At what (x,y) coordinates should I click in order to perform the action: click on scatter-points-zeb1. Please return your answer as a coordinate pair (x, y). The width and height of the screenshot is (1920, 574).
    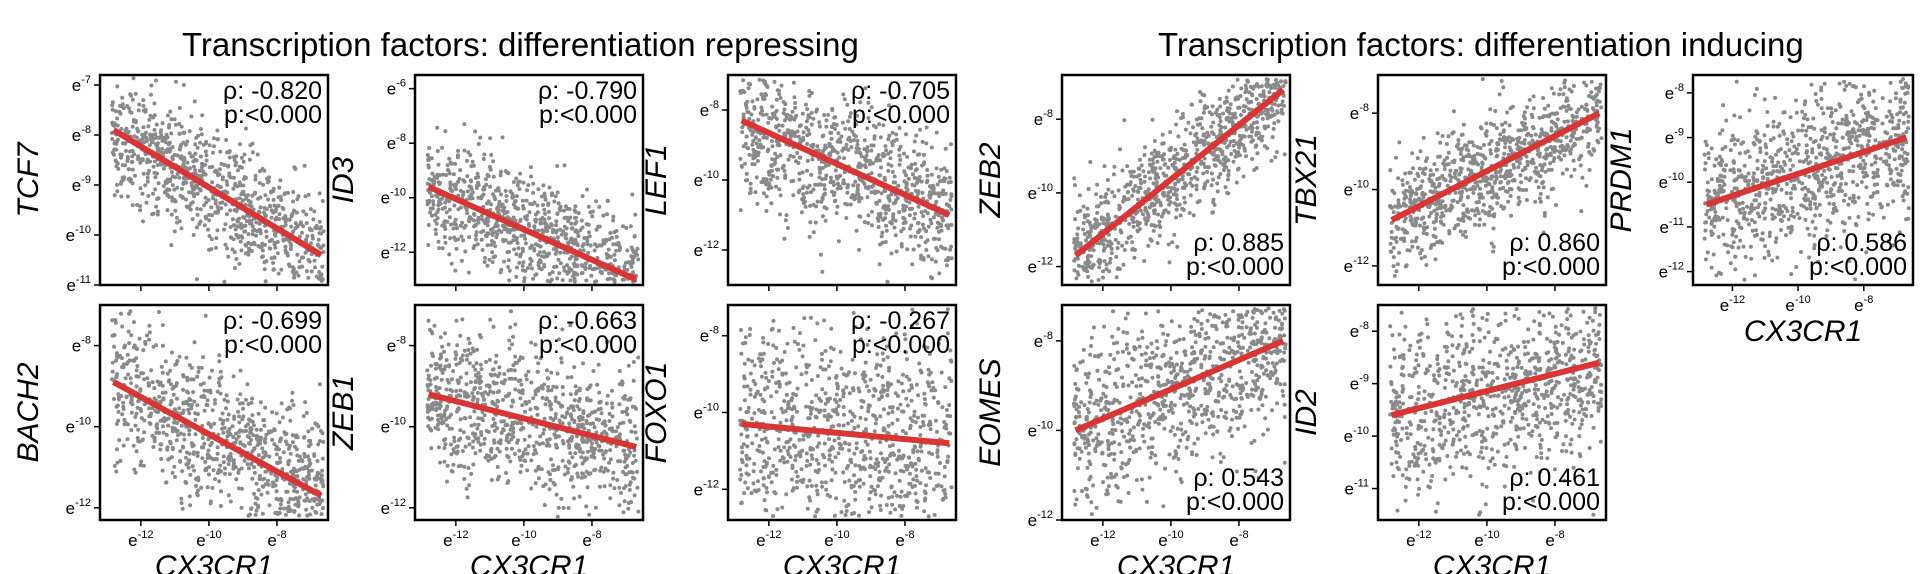
    Looking at the image, I should click on (533, 414).